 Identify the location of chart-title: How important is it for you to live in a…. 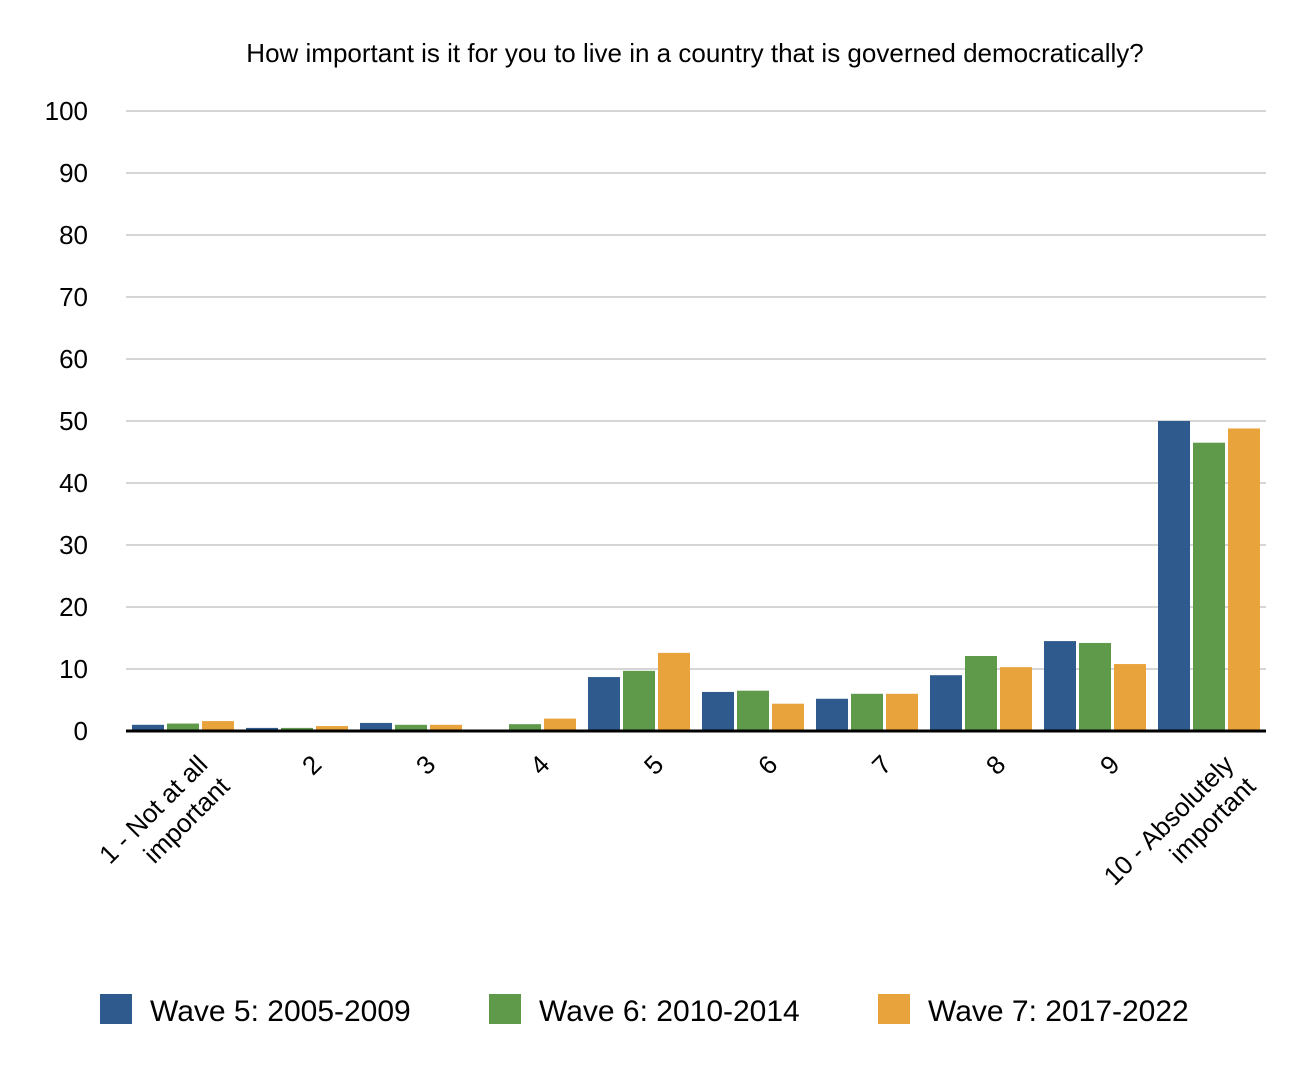
(694, 53).